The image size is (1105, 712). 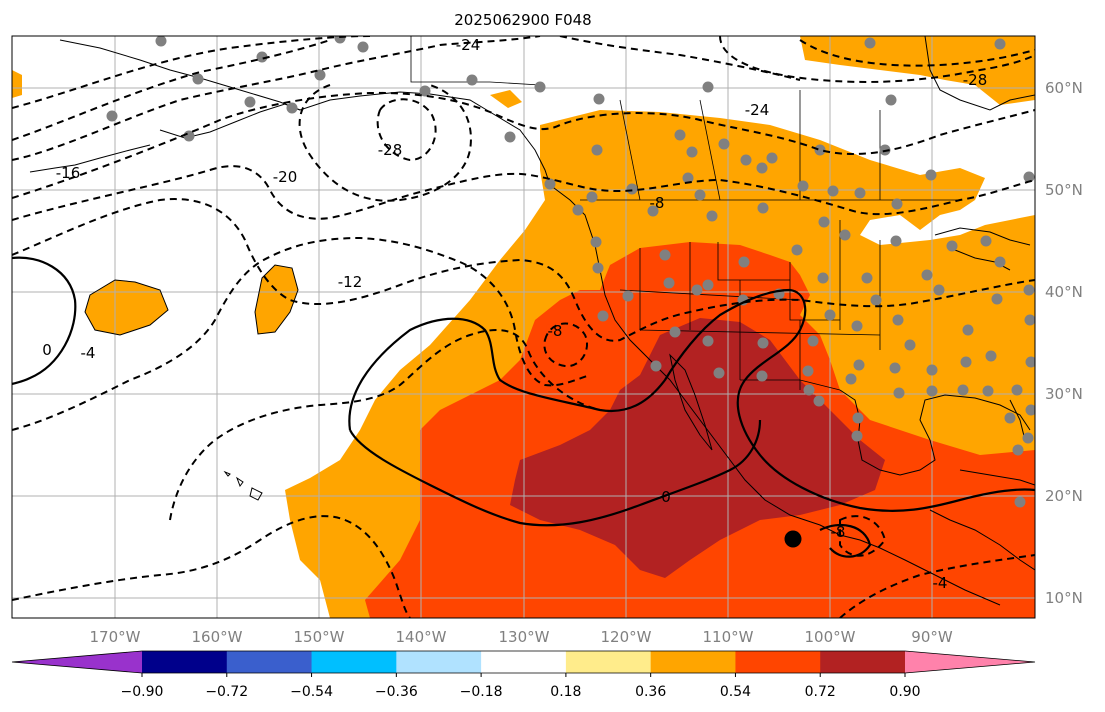 What do you see at coordinates (285, 177) in the screenshot?
I see `contour-label: -20` at bounding box center [285, 177].